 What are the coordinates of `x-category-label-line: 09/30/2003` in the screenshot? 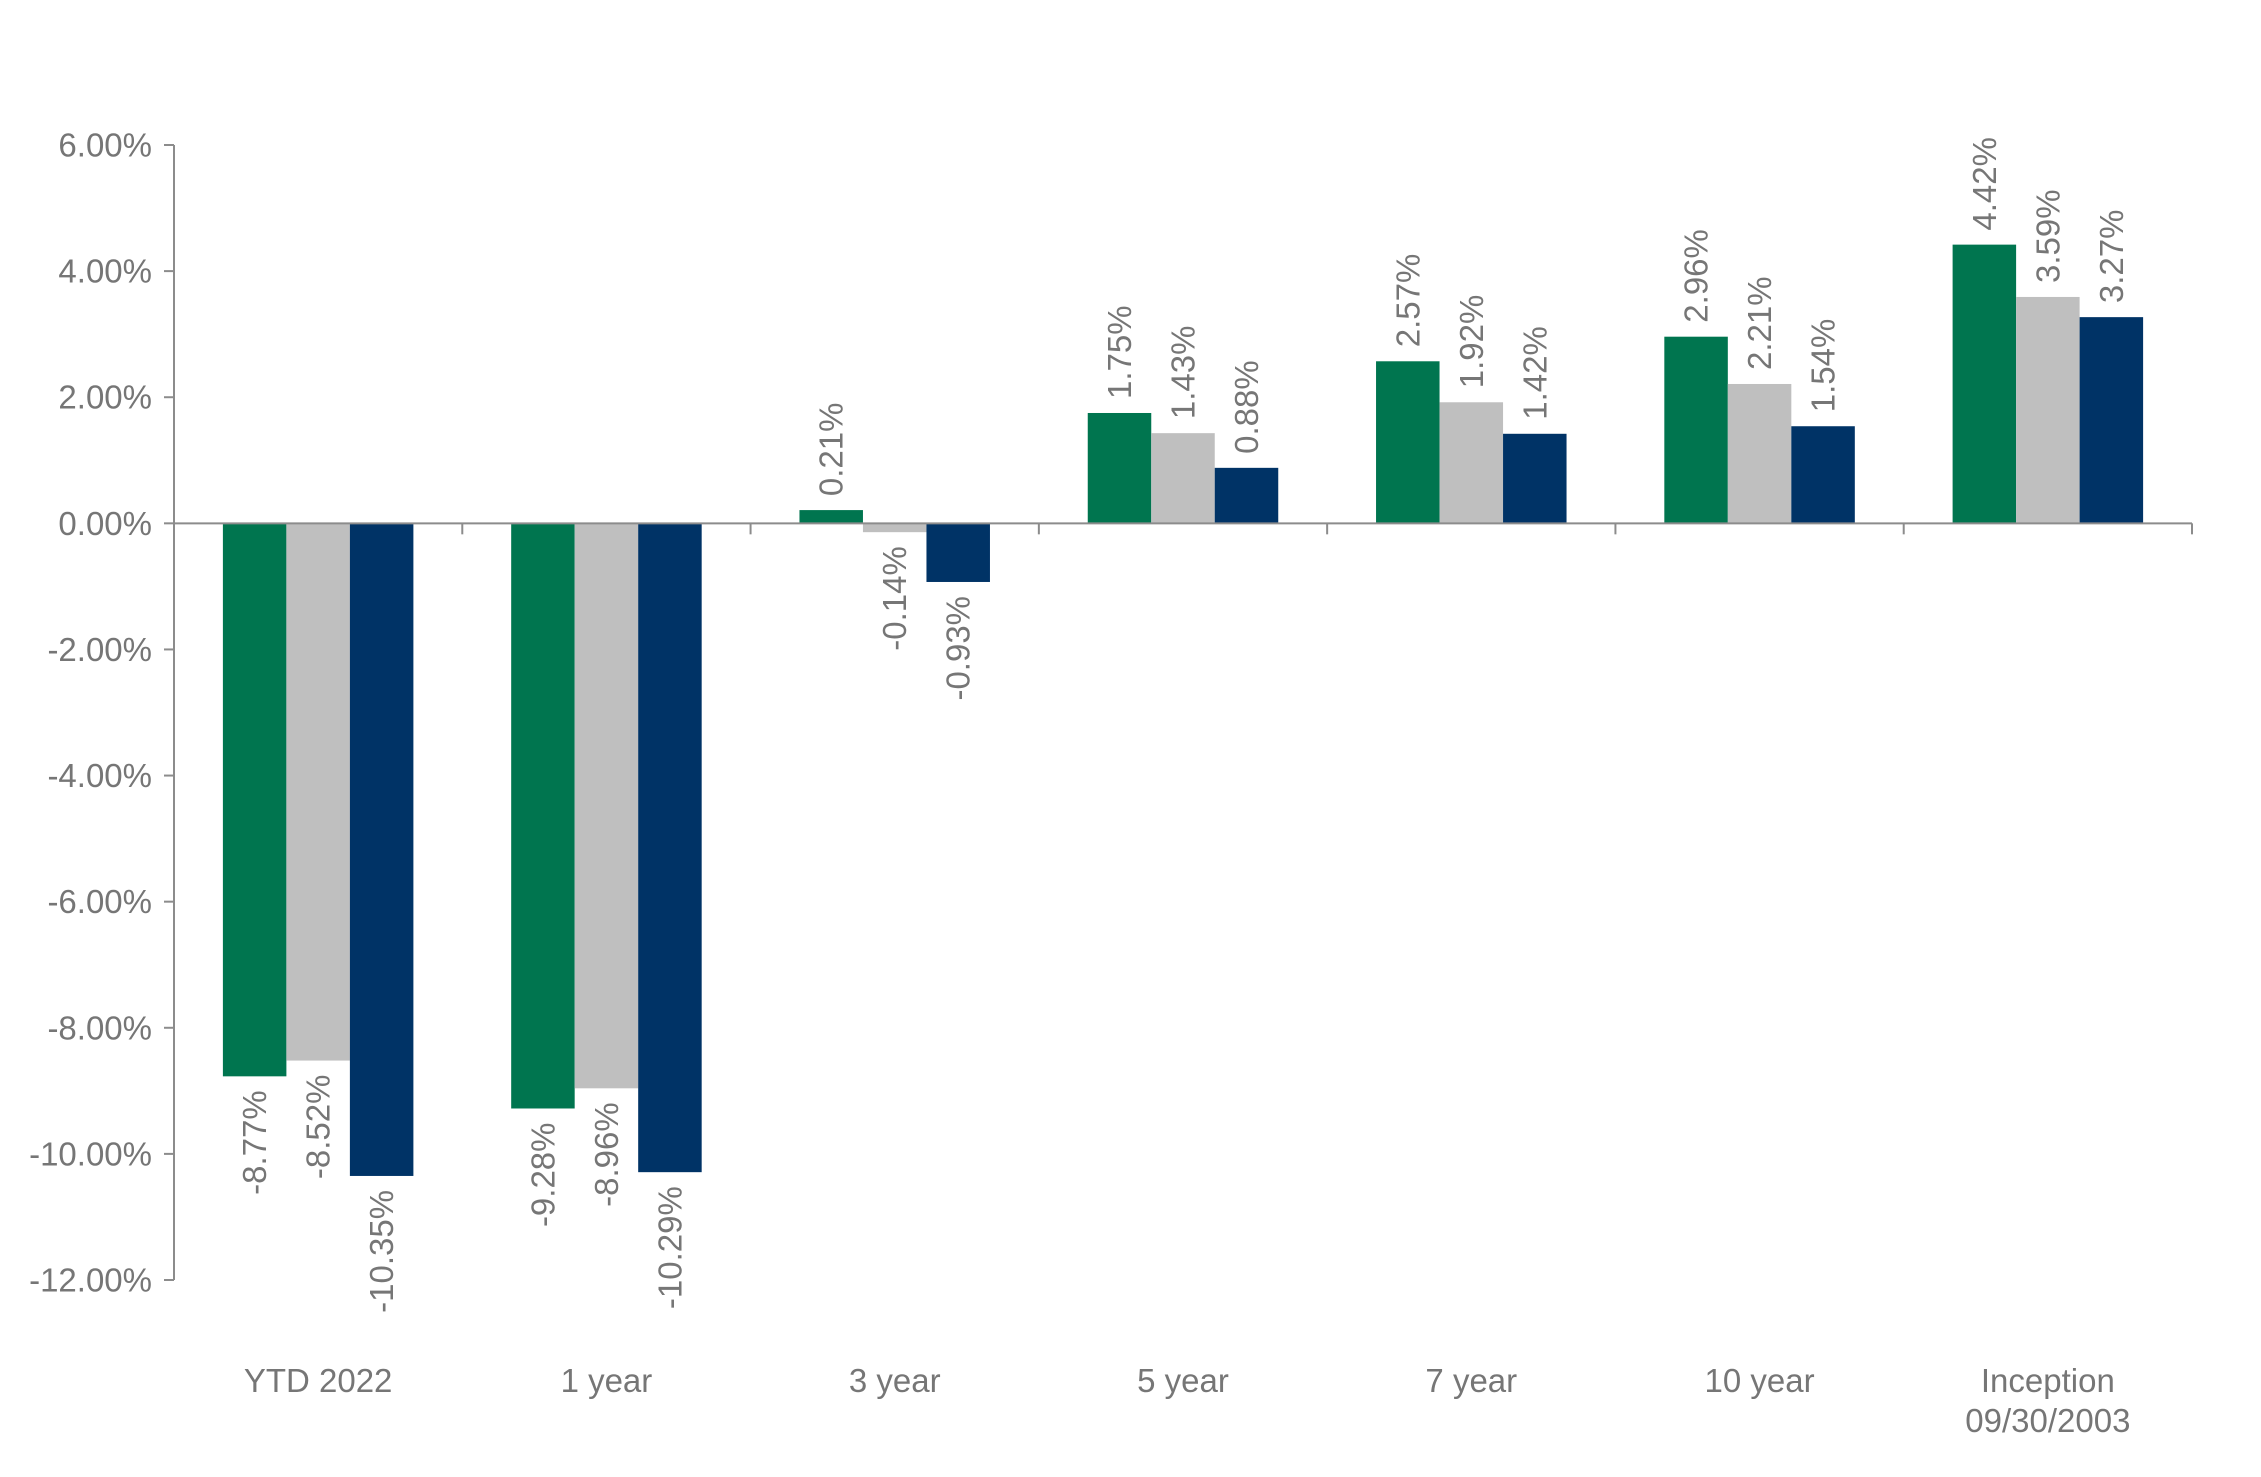 It's located at (2047, 1420).